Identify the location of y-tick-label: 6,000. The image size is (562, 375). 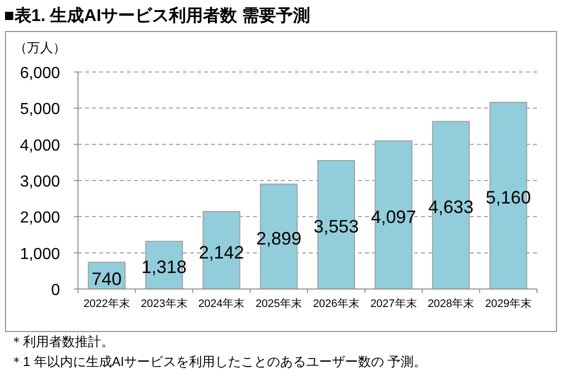
(40, 73).